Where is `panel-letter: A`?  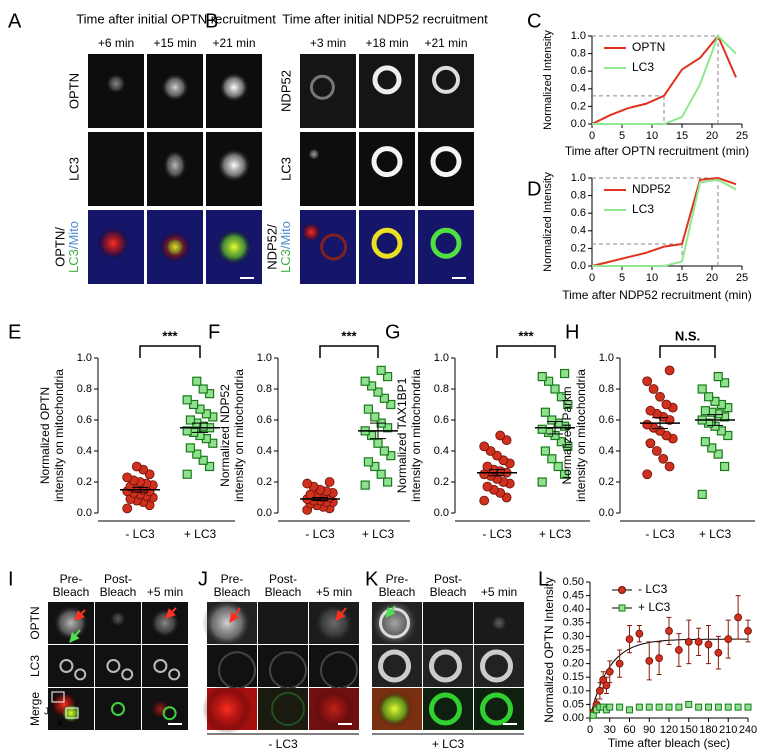
panel-letter: A is located at coordinates (15, 21).